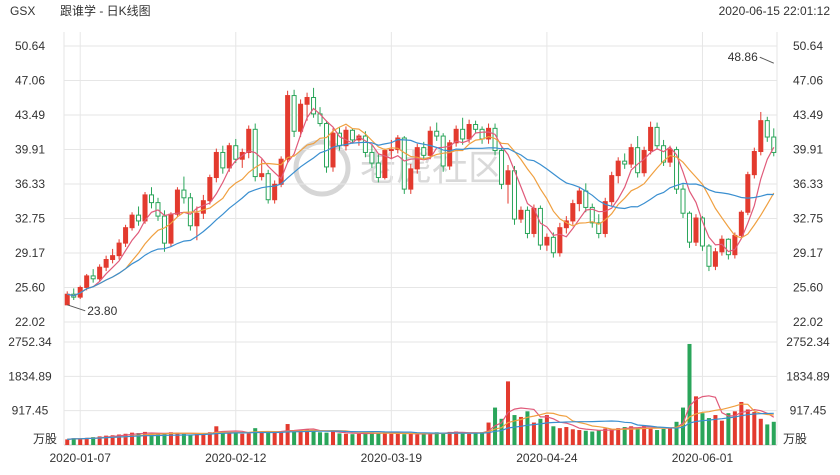  What do you see at coordinates (808, 115) in the screenshot?
I see `price-tick-right: 43.49` at bounding box center [808, 115].